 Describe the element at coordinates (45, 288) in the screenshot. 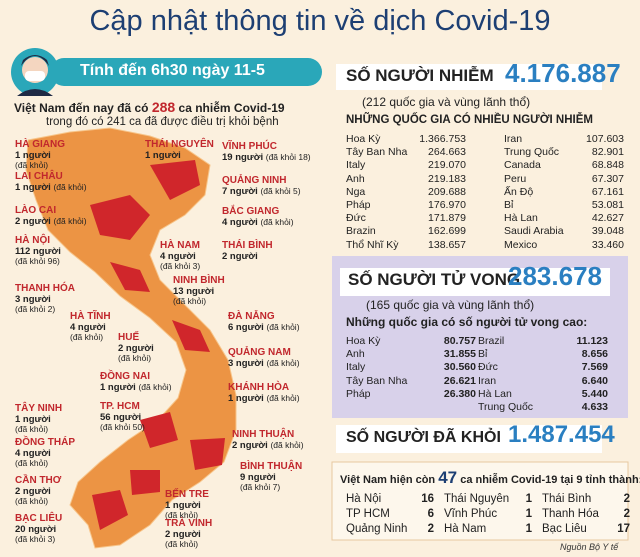

I see `province-name: THANH HÓA` at that location.